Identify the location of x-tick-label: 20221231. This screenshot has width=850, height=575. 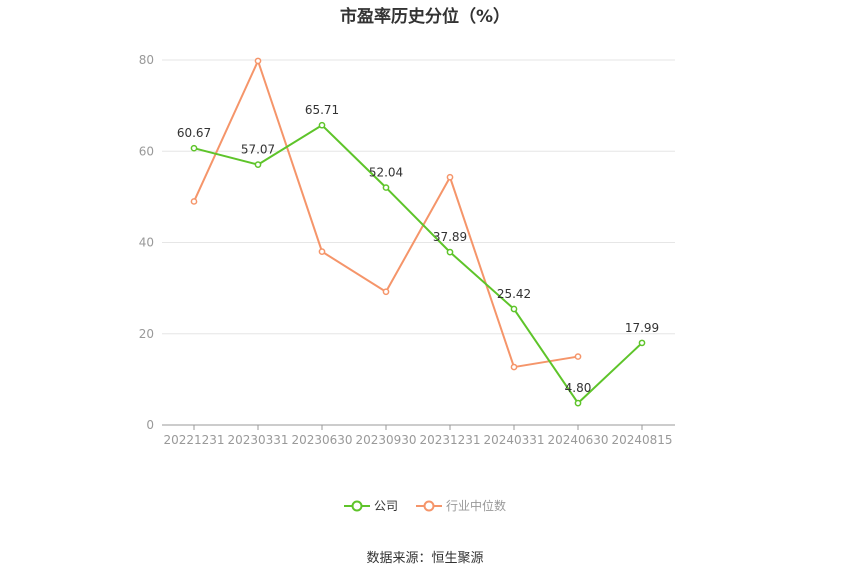
(193, 440).